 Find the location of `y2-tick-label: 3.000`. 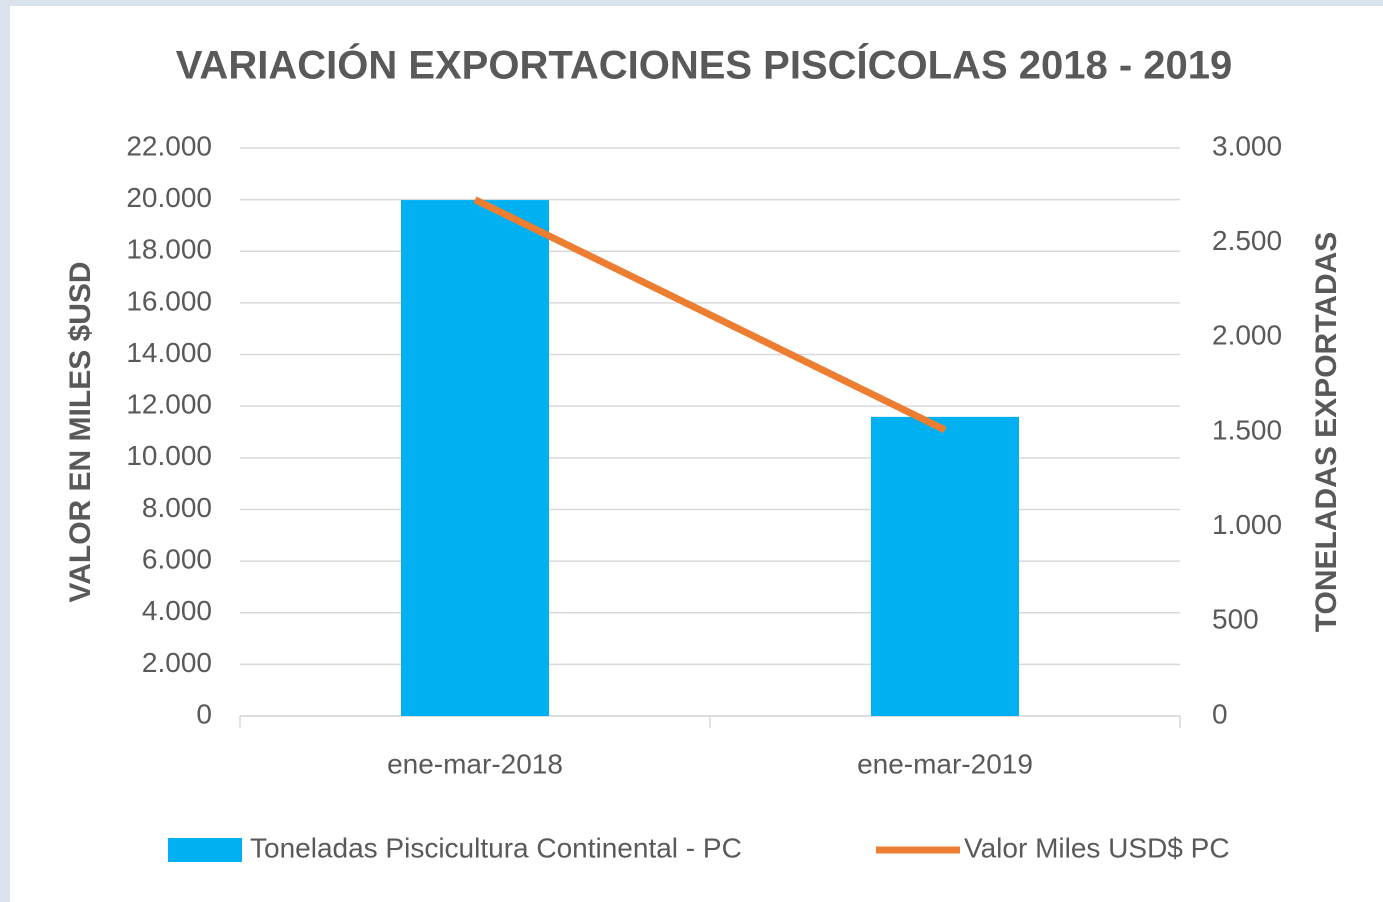

y2-tick-label: 3.000 is located at coordinates (1247, 145).